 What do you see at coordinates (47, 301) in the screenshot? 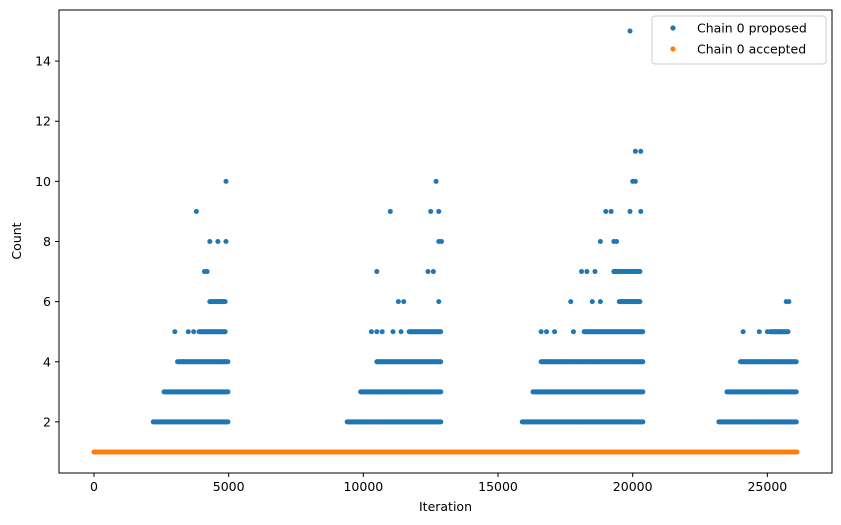
I see `y-tick-label: 6` at bounding box center [47, 301].